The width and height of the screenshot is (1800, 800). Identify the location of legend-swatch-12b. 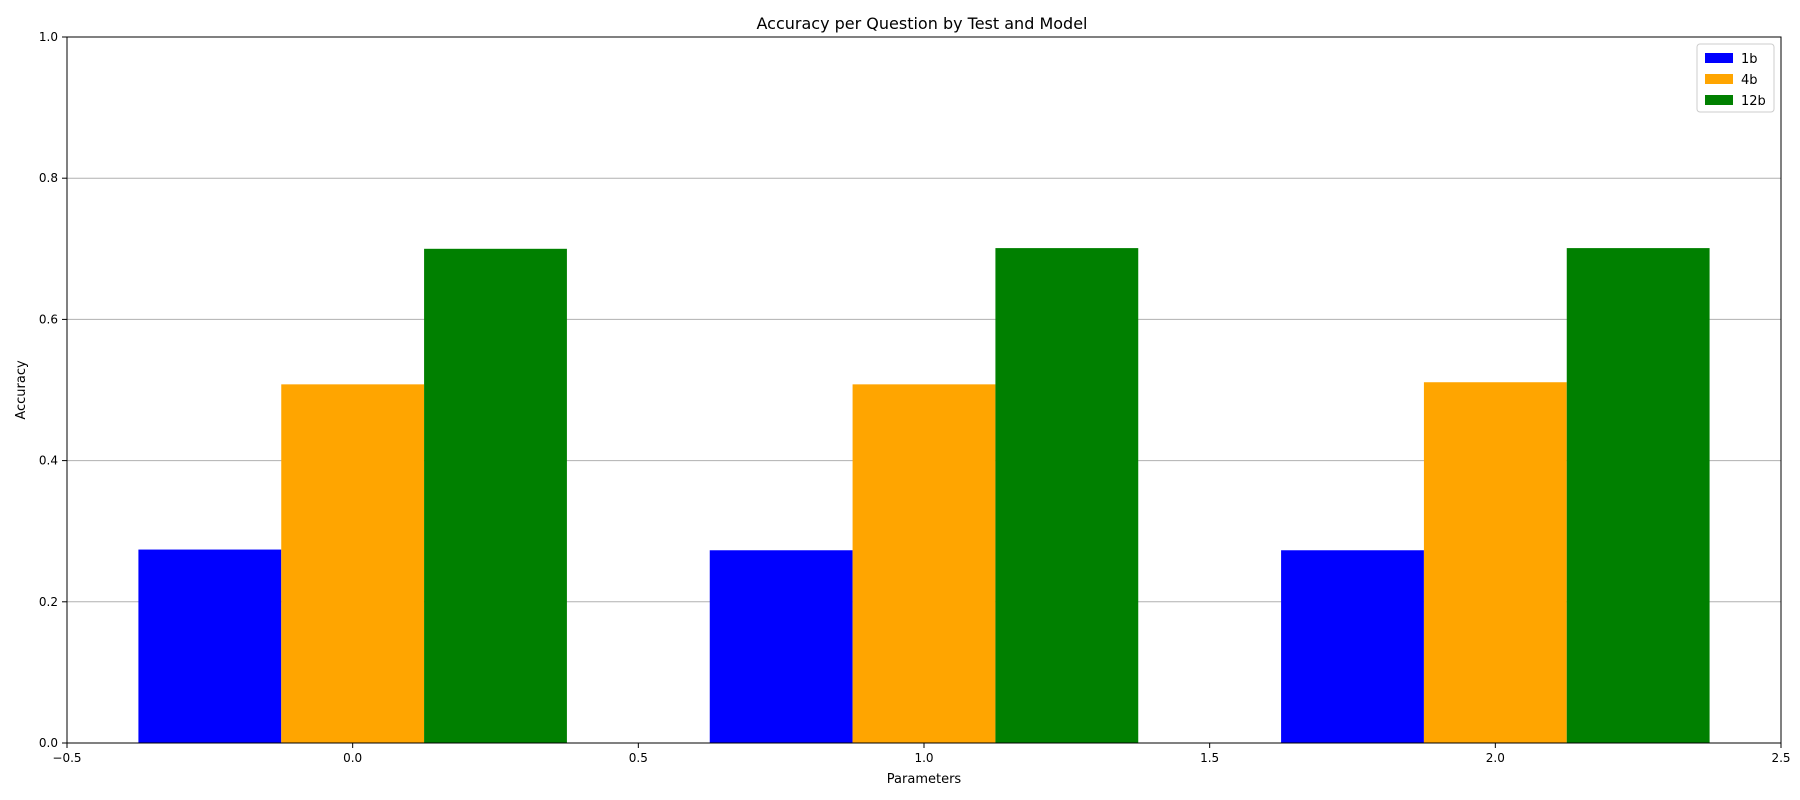
(1719, 100).